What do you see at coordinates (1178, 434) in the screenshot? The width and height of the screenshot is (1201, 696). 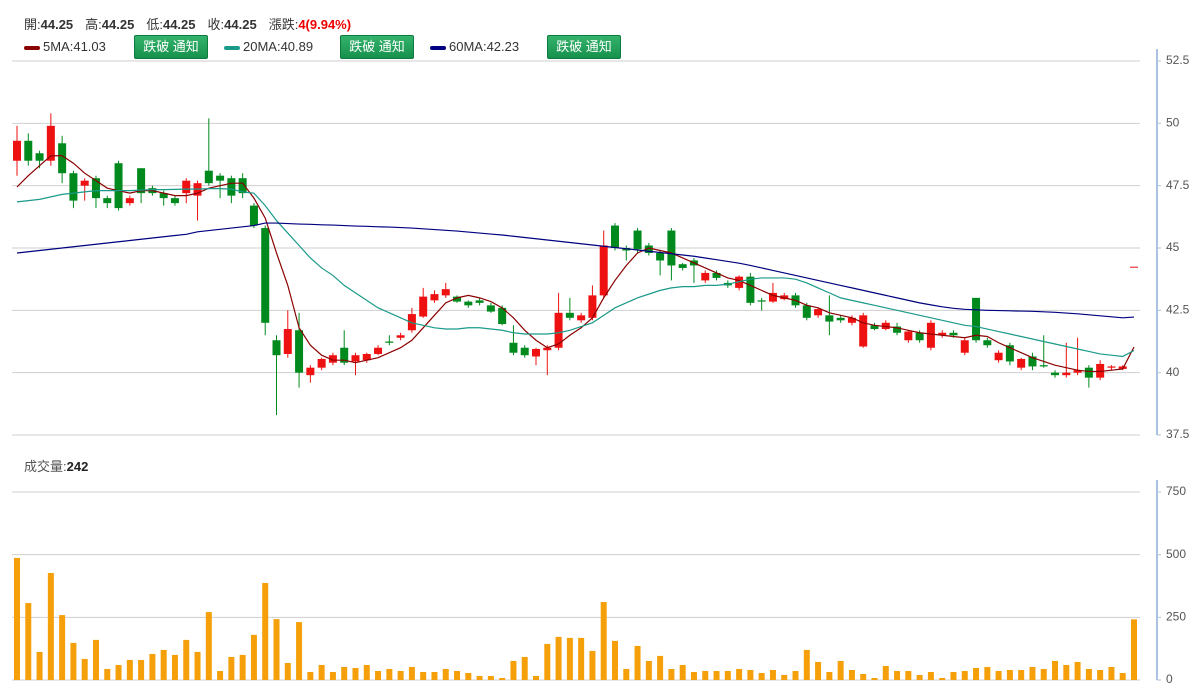 I see `y-tick-label: 37.5` at bounding box center [1178, 434].